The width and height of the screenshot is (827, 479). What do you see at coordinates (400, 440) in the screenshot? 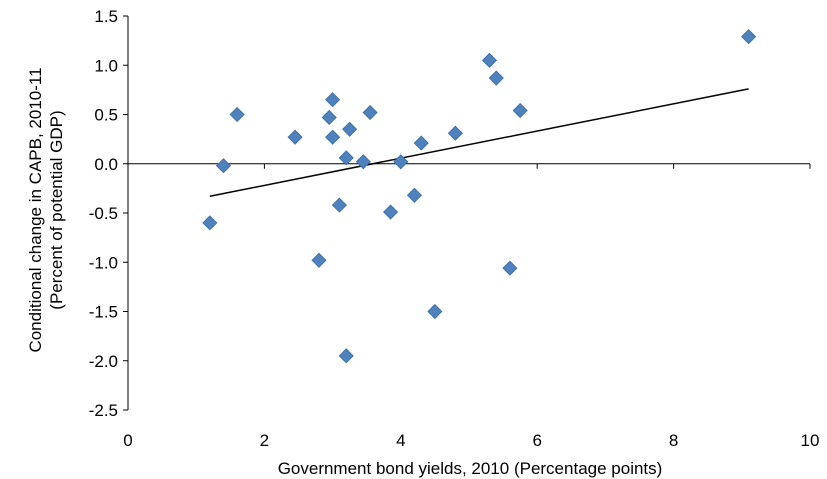
I see `x-tick-label: 4` at bounding box center [400, 440].